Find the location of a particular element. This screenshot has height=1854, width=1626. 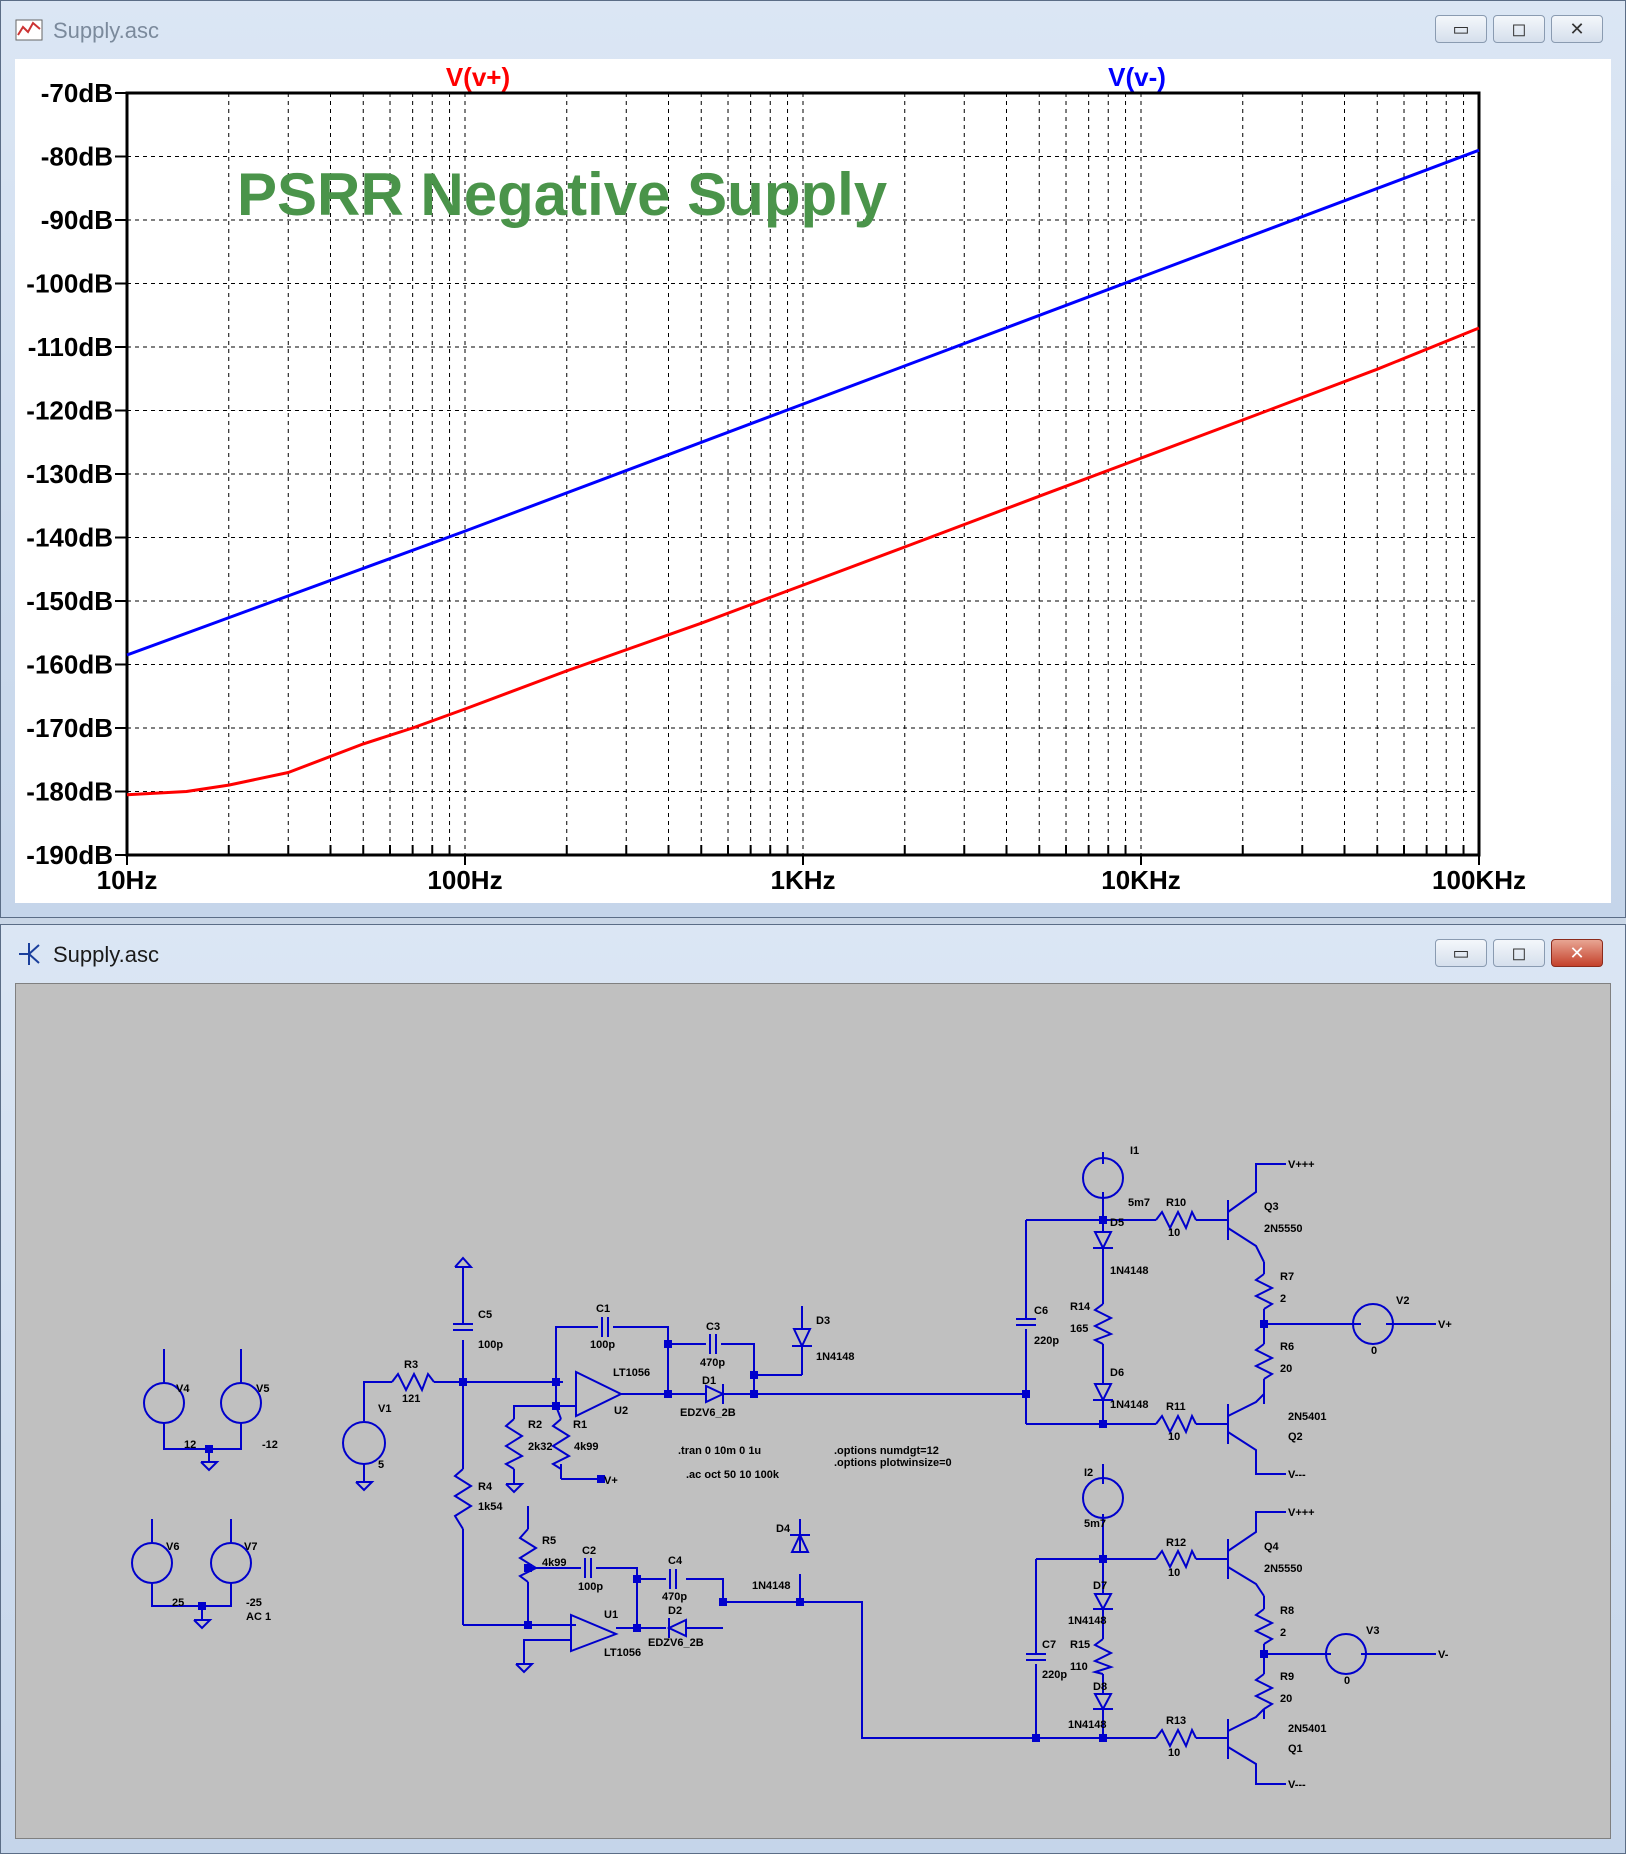

label-ref: C6 is located at coordinates (1041, 1311).